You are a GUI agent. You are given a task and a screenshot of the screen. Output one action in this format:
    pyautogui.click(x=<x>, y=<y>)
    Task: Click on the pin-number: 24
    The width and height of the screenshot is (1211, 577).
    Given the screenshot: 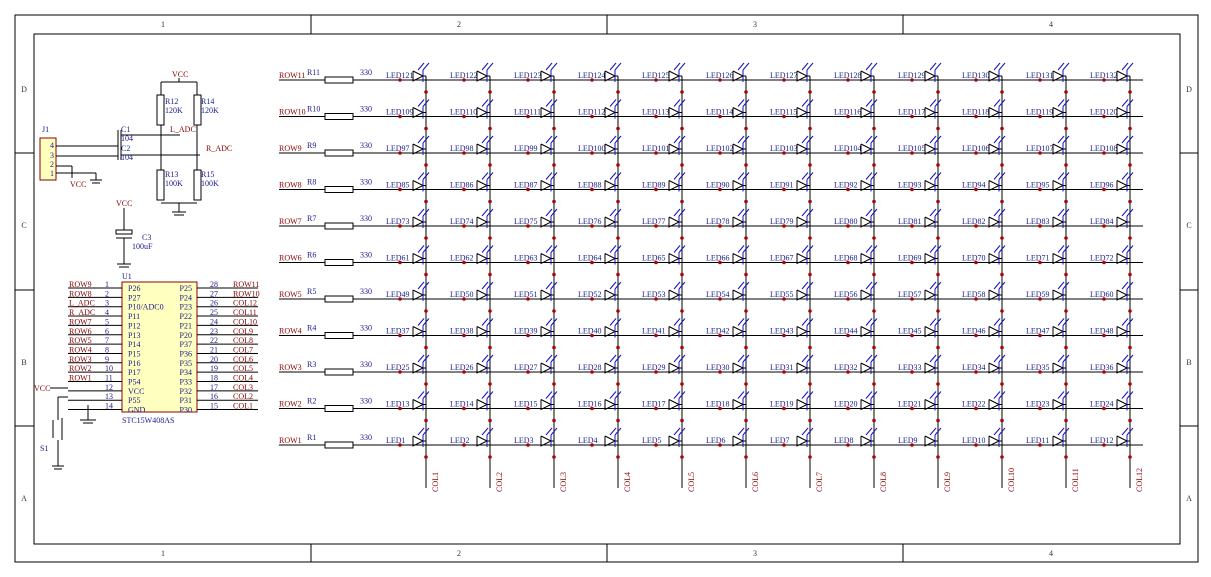 What is the action you would take?
    pyautogui.click(x=214, y=321)
    